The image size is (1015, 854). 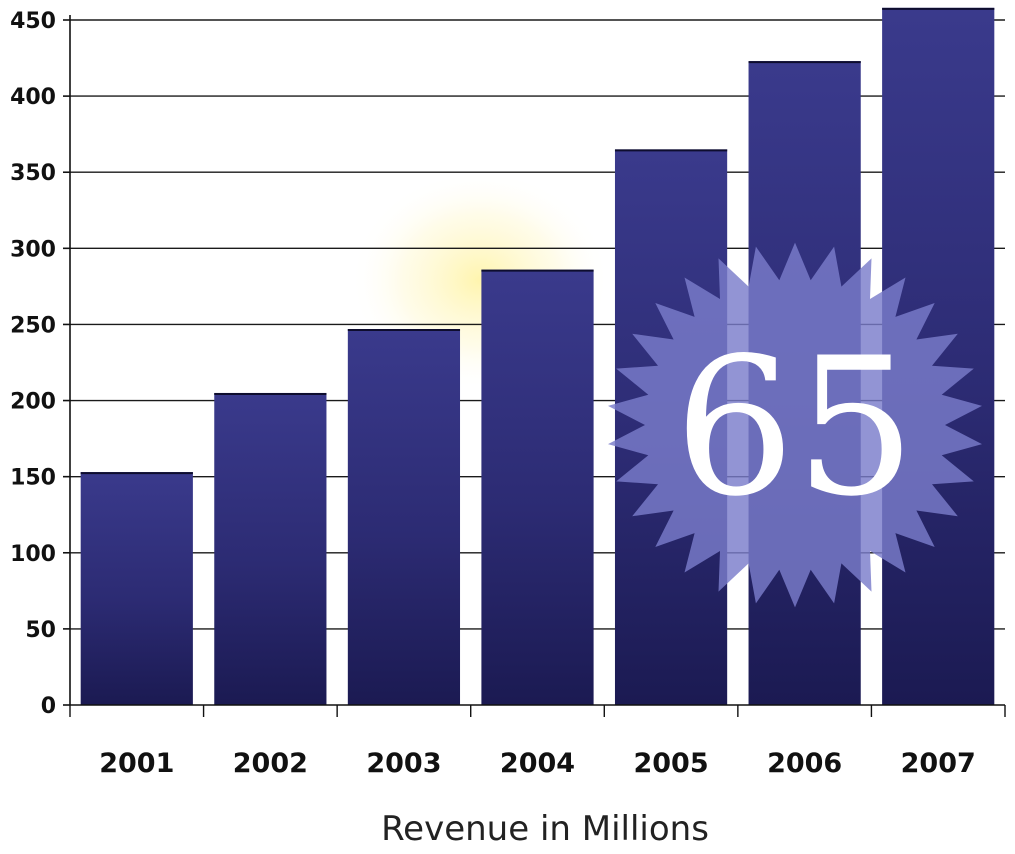 I want to click on y-tick-label: 350, so click(x=33, y=173).